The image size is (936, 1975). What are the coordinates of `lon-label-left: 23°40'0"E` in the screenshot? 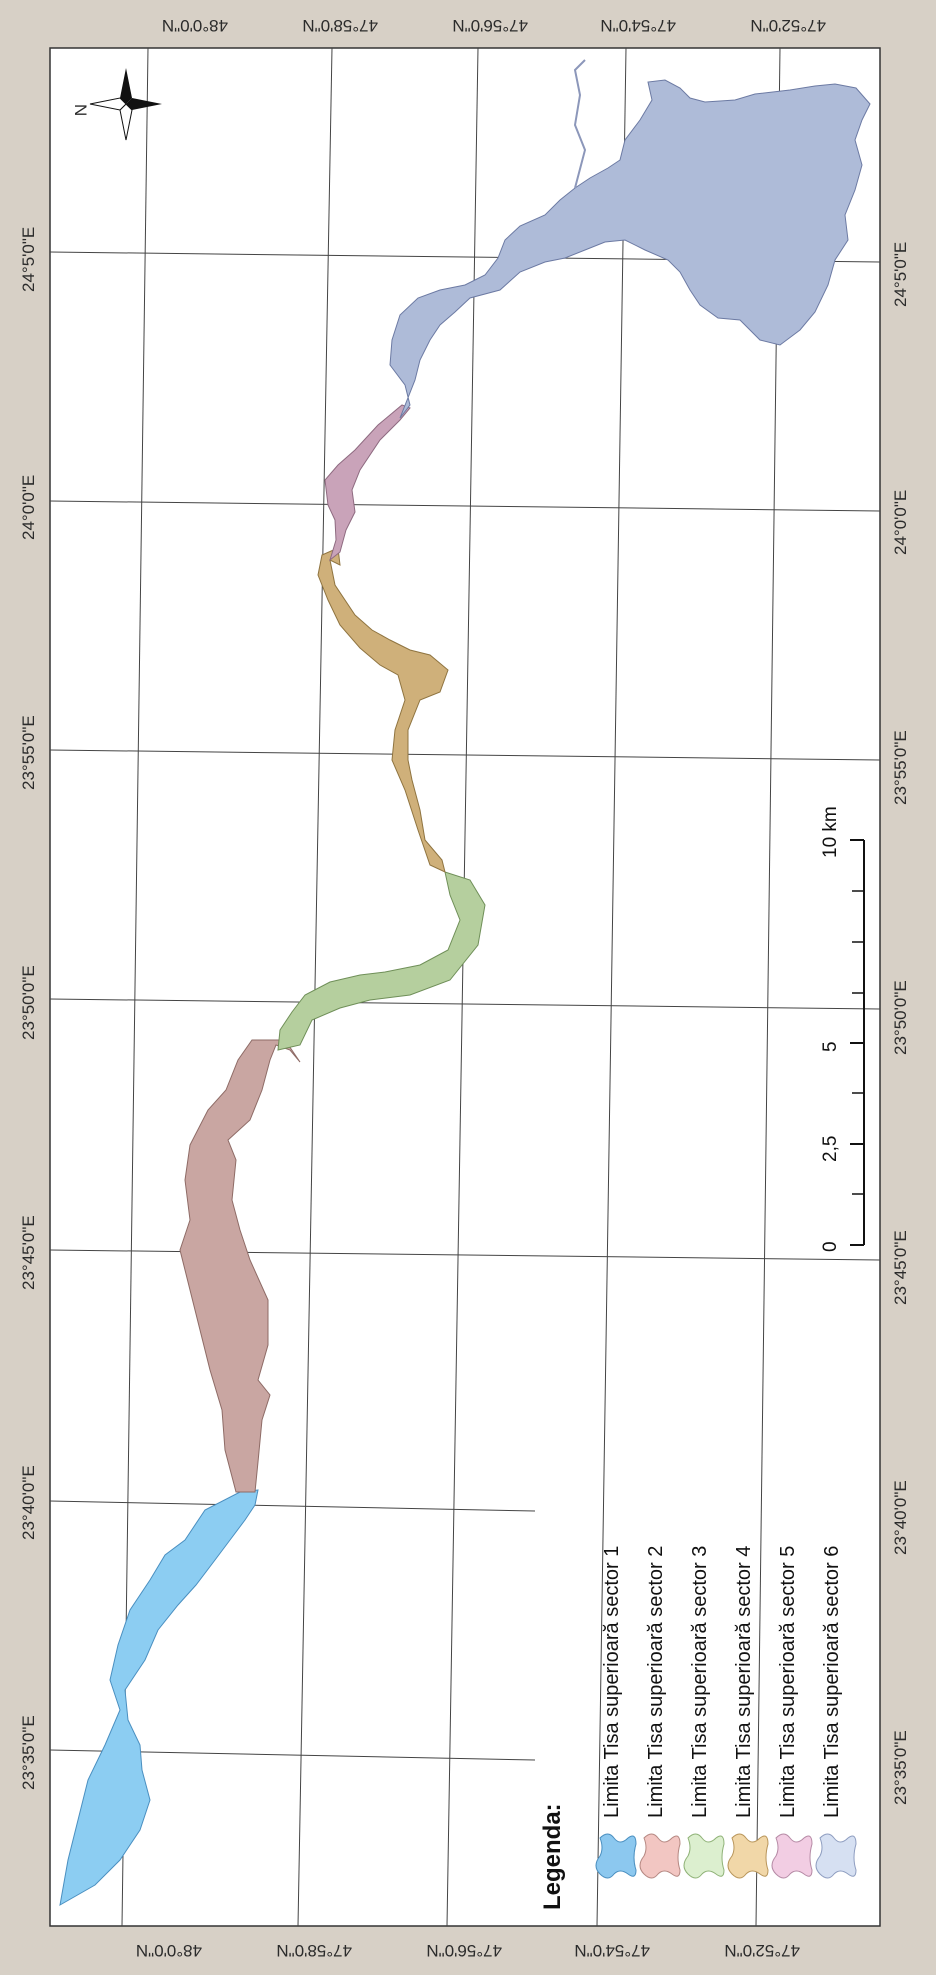 It's located at (28, 1502).